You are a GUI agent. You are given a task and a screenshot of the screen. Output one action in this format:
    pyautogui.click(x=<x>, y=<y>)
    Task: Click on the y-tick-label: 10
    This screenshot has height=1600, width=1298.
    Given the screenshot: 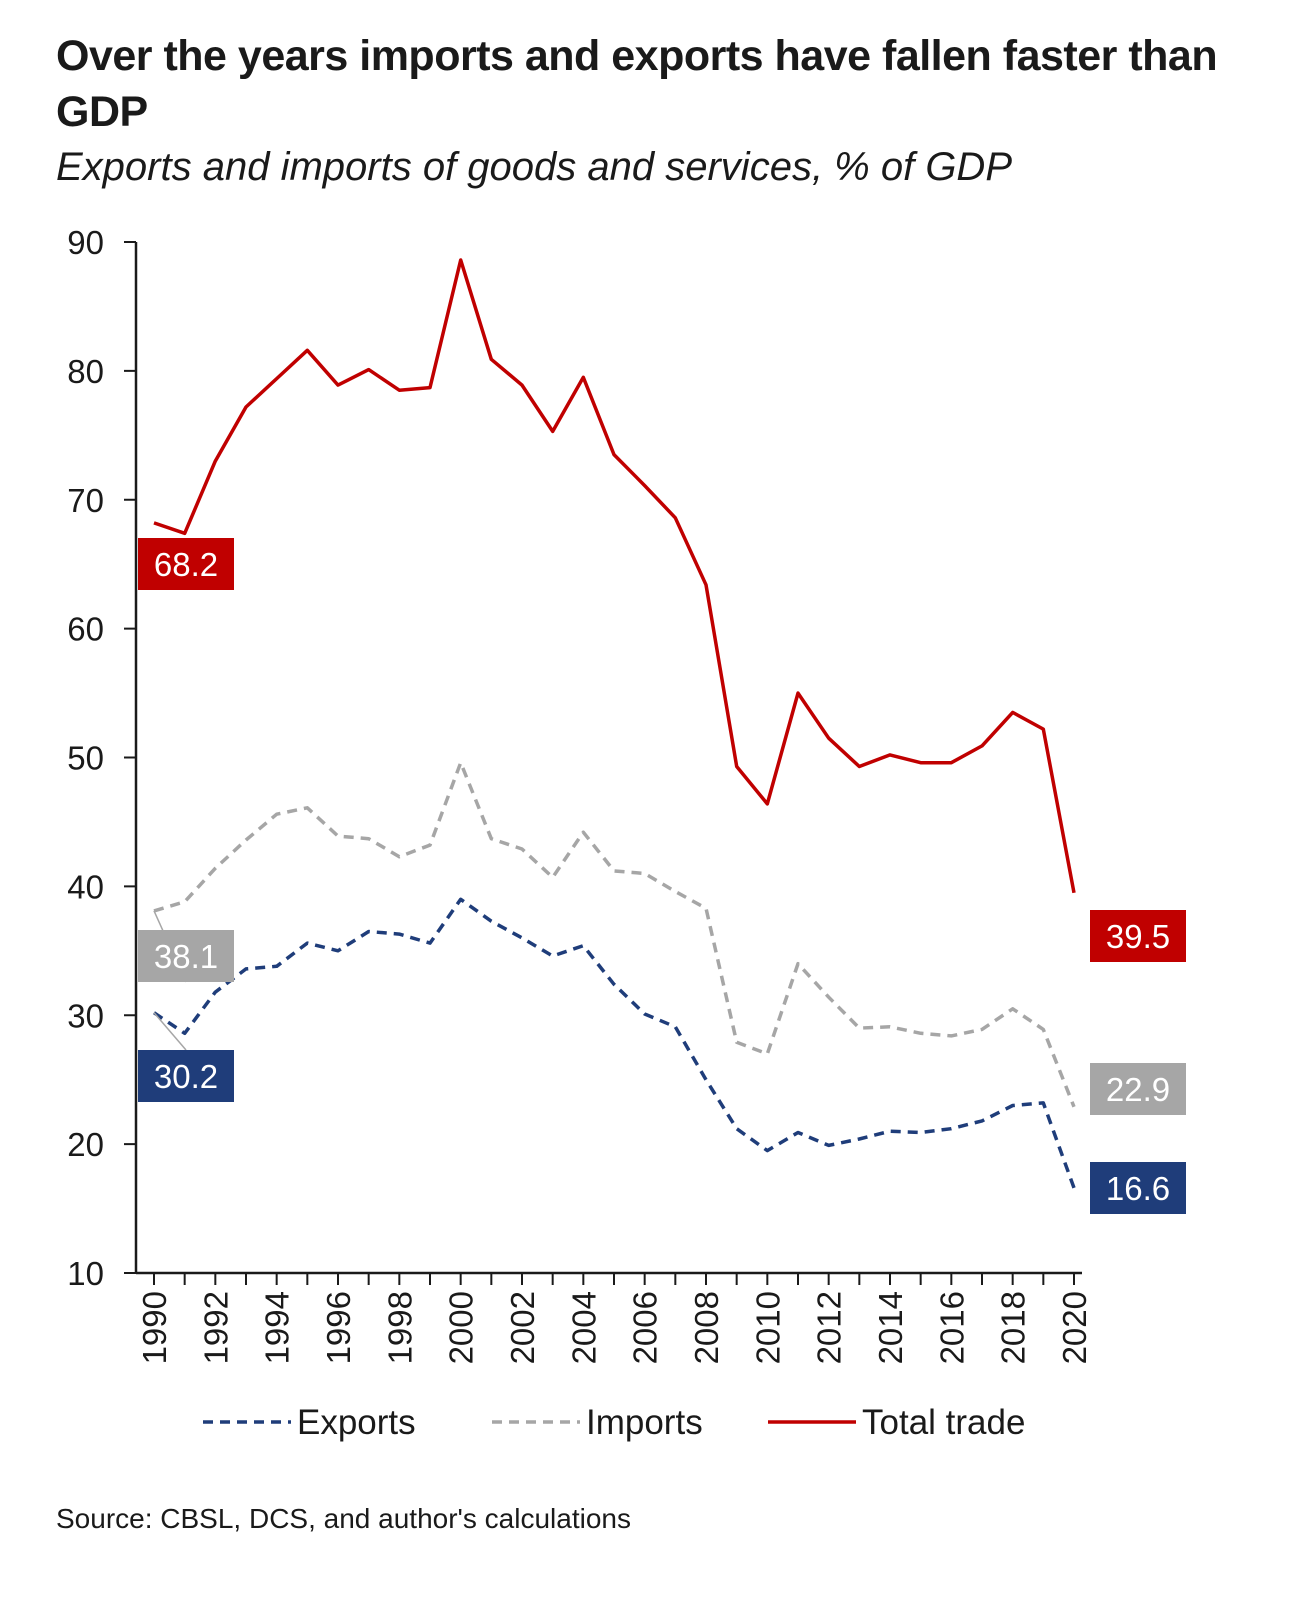 What is the action you would take?
    pyautogui.click(x=85, y=1273)
    